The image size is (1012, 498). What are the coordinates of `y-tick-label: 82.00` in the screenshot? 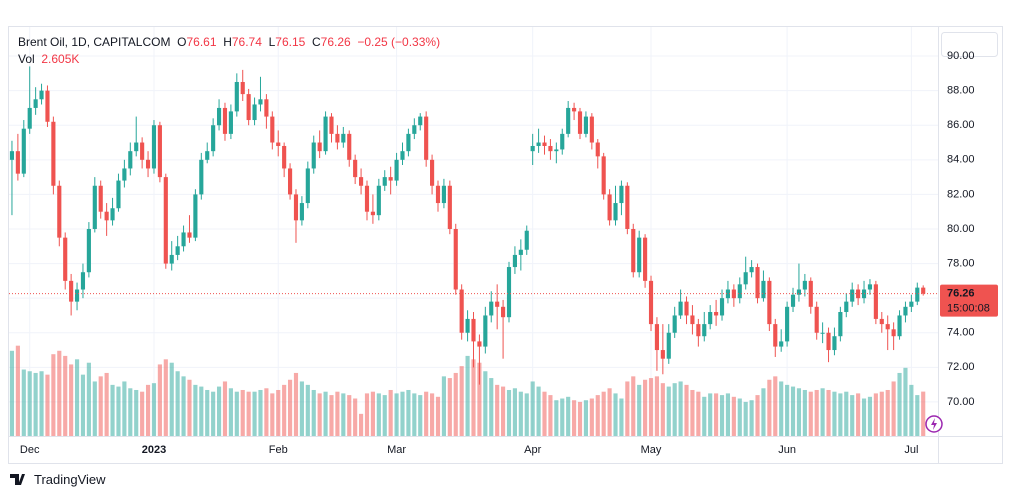 It's located at (961, 194).